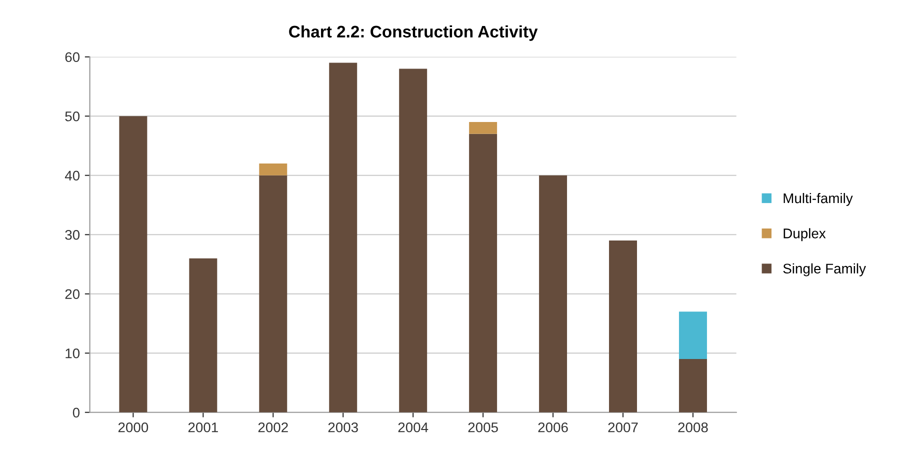  I want to click on x-tick-label: 2008, so click(693, 427).